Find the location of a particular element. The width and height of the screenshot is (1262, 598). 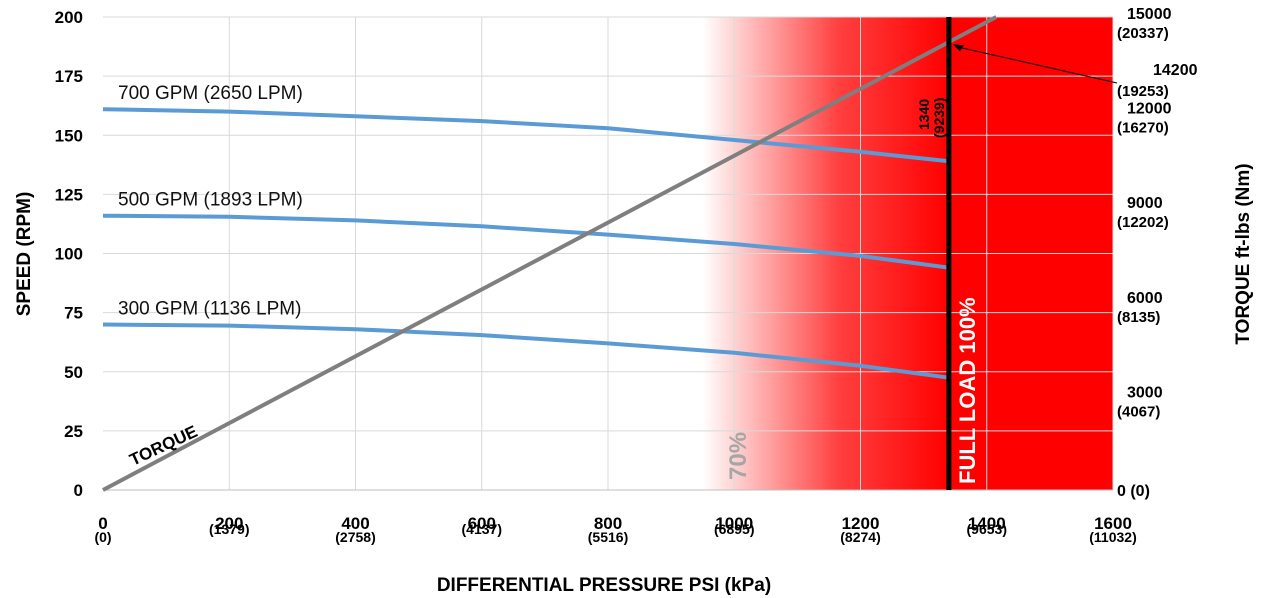

y-tick-label: 25 is located at coordinates (73, 431).